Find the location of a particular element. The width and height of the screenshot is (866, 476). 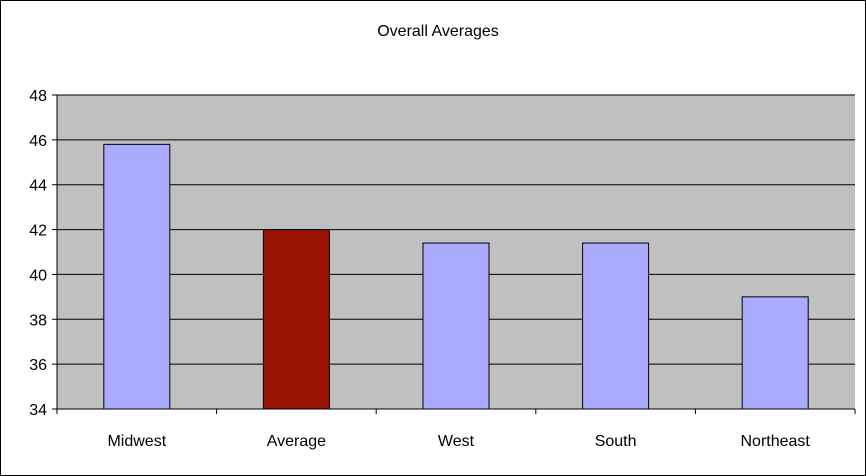

chart-title: Overall Averages is located at coordinates (438, 31).